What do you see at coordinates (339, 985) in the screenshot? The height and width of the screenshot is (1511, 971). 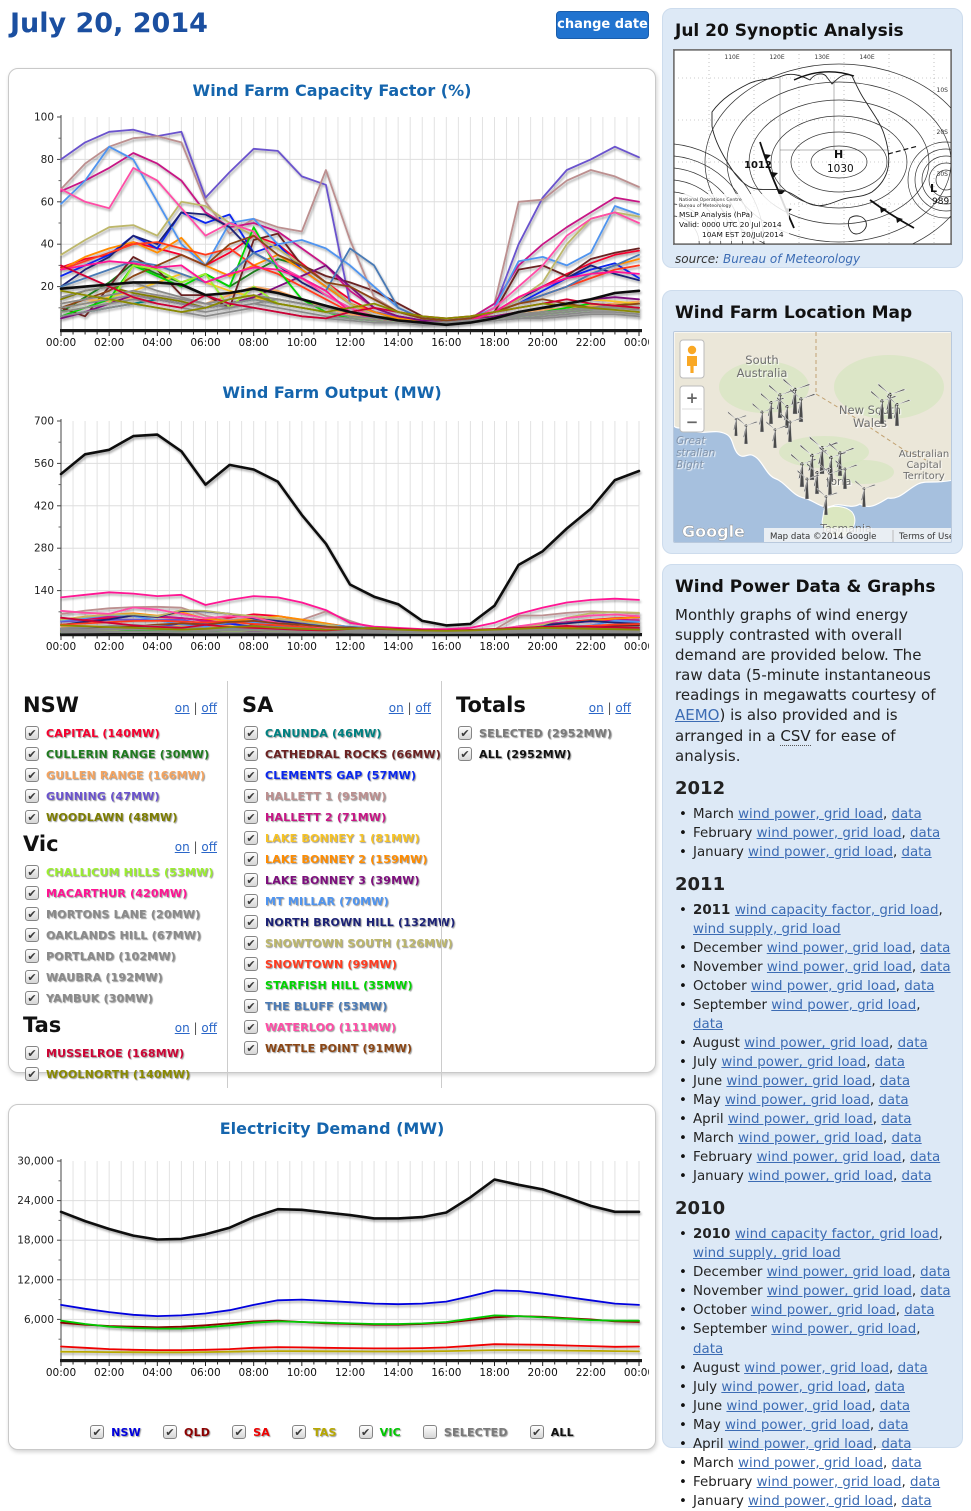 I see `farm-label: STARFISH HILL (35MW)` at bounding box center [339, 985].